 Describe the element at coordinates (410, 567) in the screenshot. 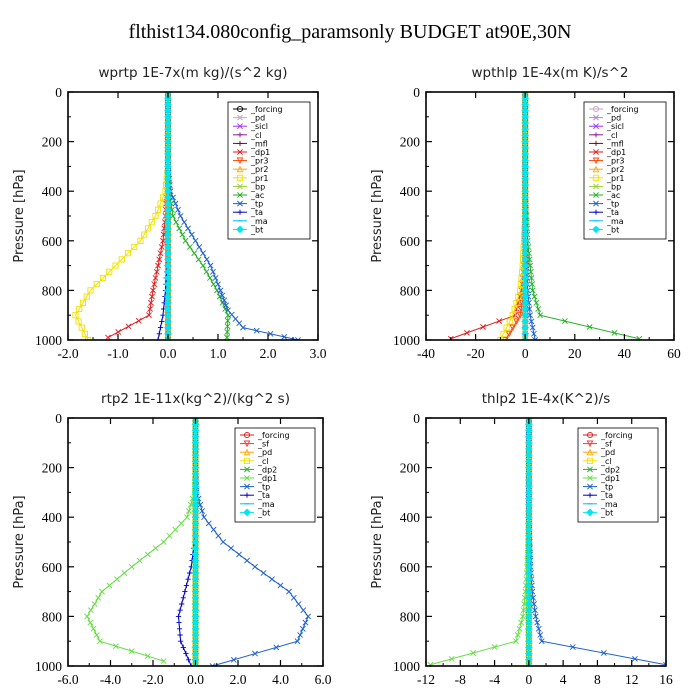

I see `y-tick-label: 600` at that location.